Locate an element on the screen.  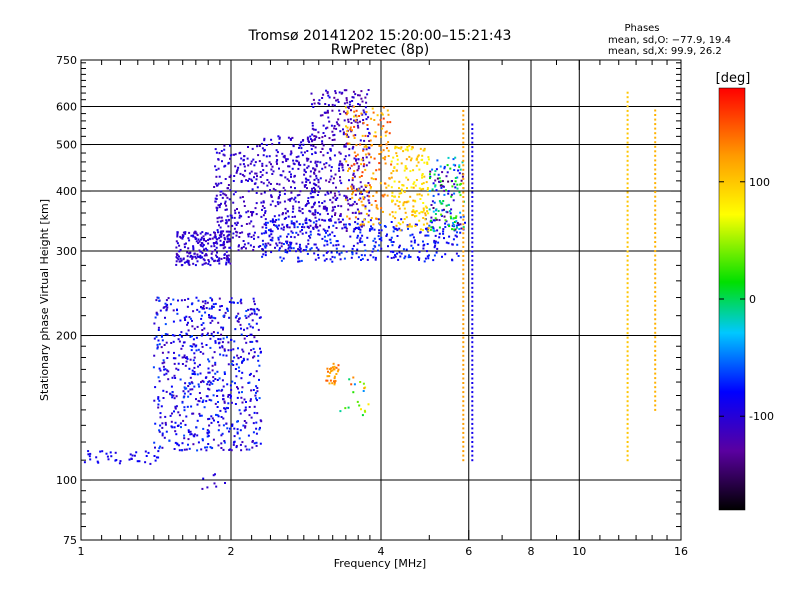
colorbar-tick-label: 0 is located at coordinates (752, 299).